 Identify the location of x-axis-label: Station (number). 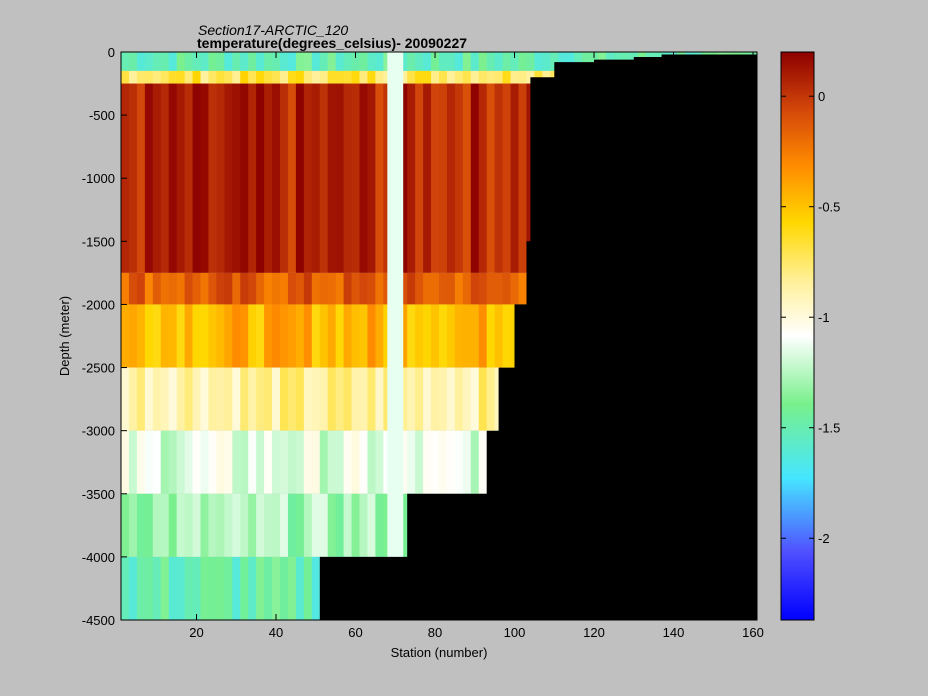
(439, 652).